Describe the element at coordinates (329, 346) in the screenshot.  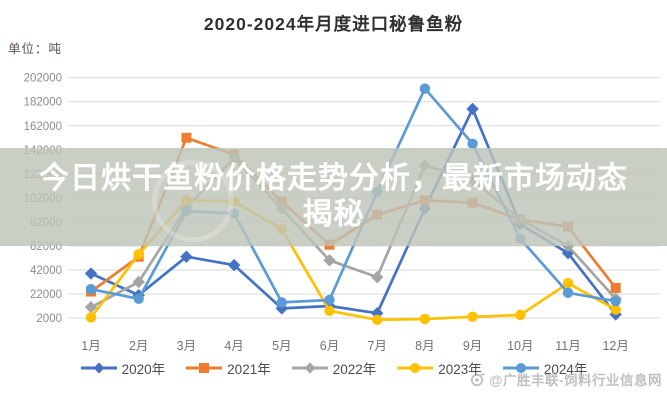
I see `x-tick-label: 6月` at that location.